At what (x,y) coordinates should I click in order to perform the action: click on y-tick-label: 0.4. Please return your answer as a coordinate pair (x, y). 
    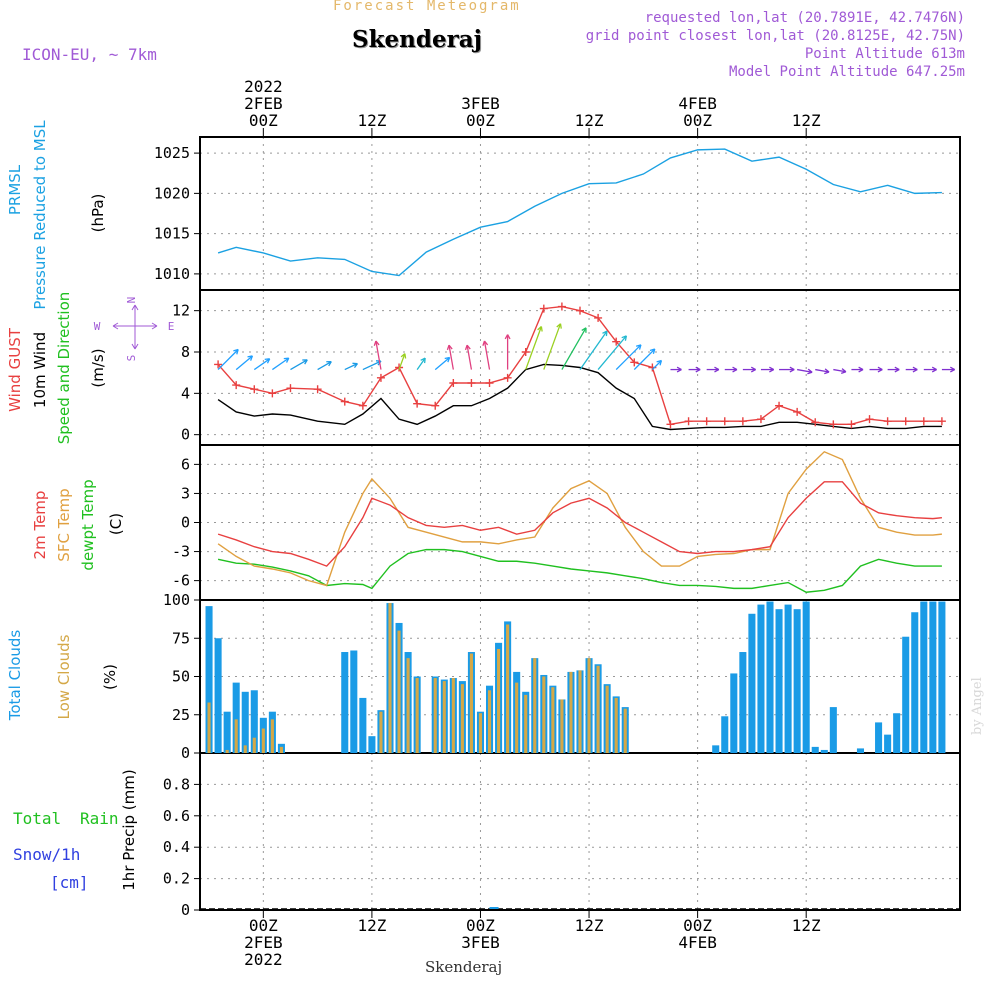
    Looking at the image, I should click on (176, 847).